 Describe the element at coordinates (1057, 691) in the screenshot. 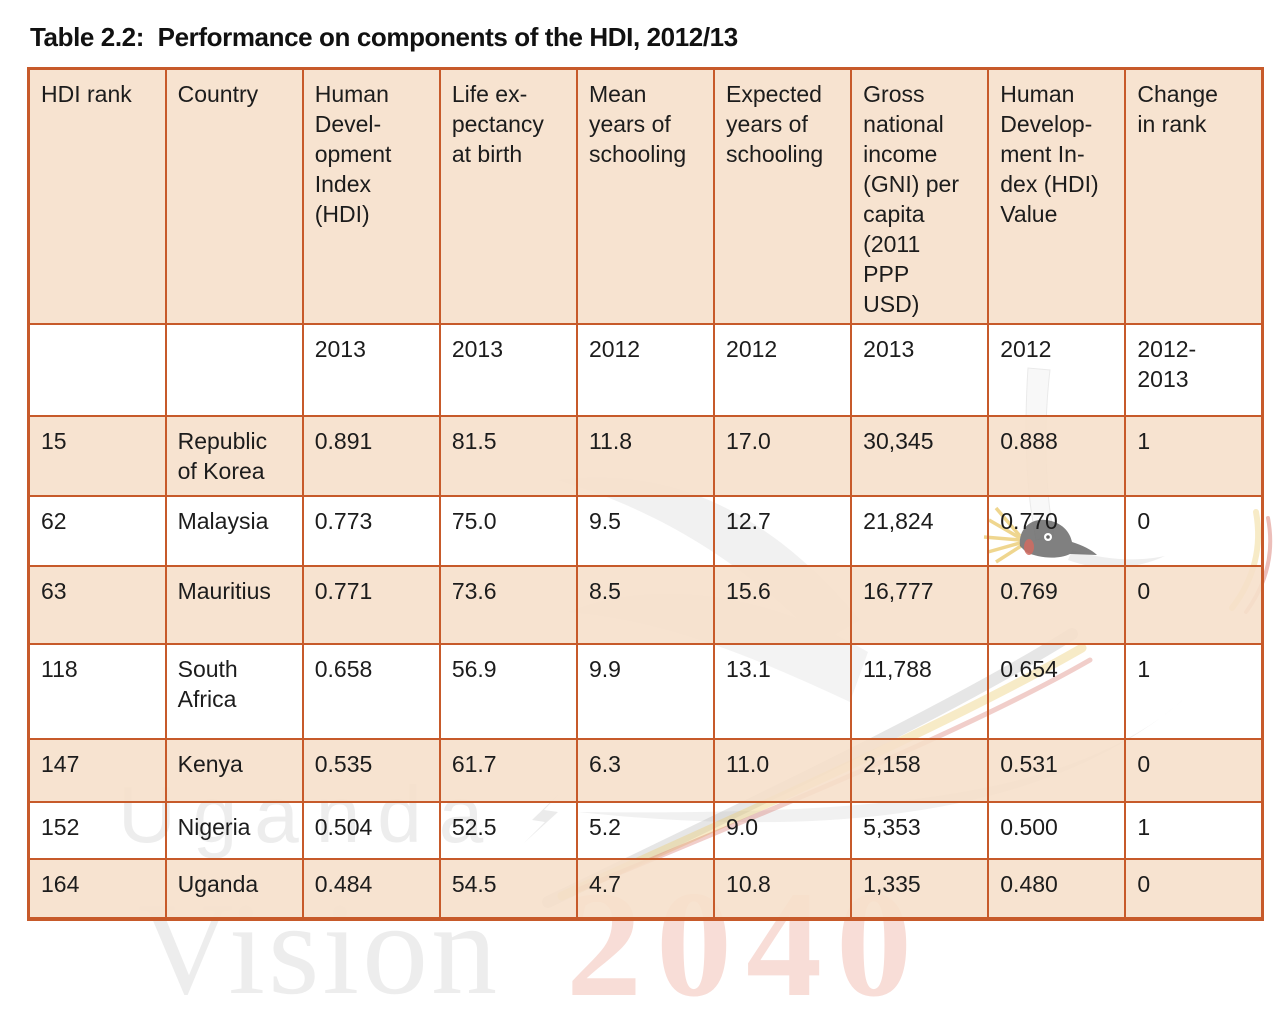

I see `cell-hdi-value: 0.654` at that location.